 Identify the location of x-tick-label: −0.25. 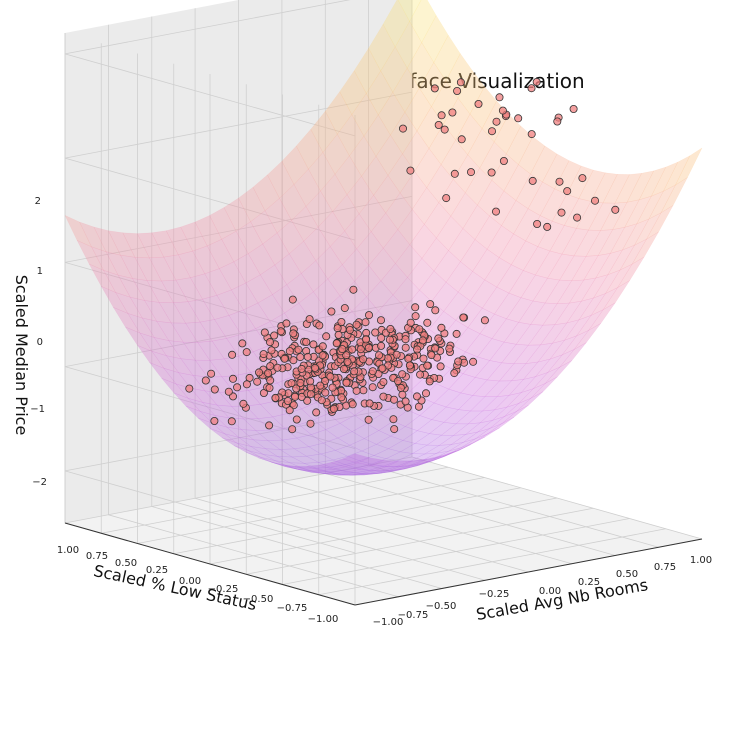
(494, 594).